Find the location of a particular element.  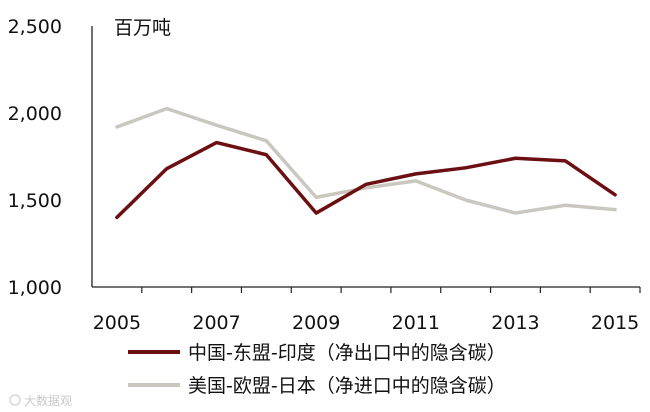

legend: 中国-东盟-印度（净出口中的隐含碳） 美国-欧盟-日本（净进口中的隐含碳） is located at coordinates (317, 369).